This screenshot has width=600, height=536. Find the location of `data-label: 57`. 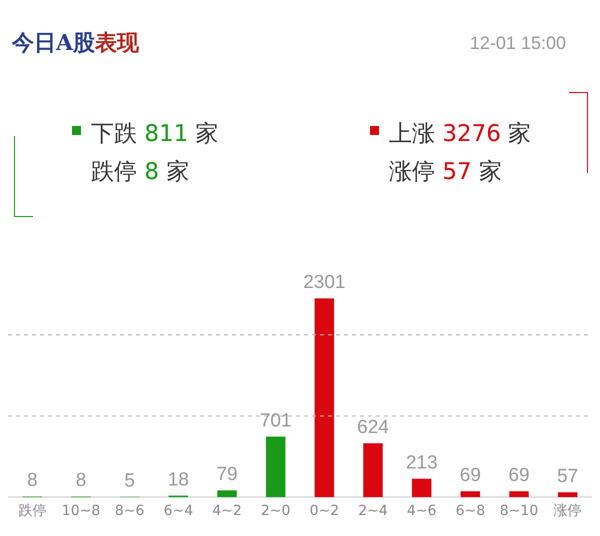

data-label: 57 is located at coordinates (567, 477).